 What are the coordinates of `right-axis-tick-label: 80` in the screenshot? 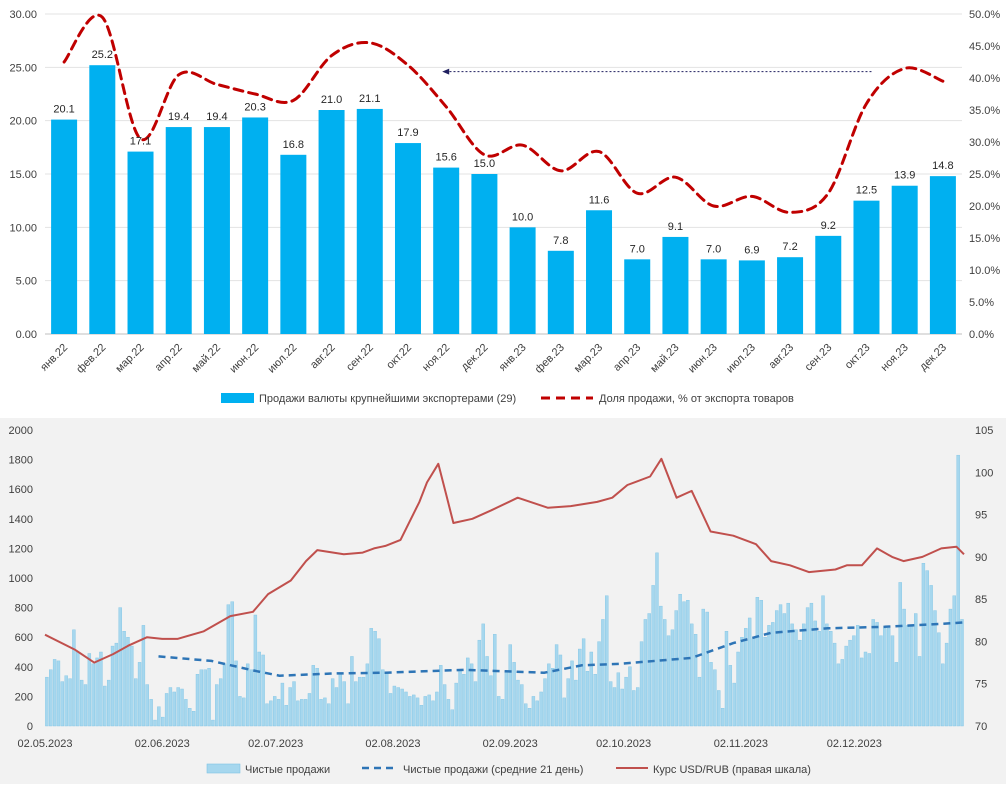 It's located at (981, 642).